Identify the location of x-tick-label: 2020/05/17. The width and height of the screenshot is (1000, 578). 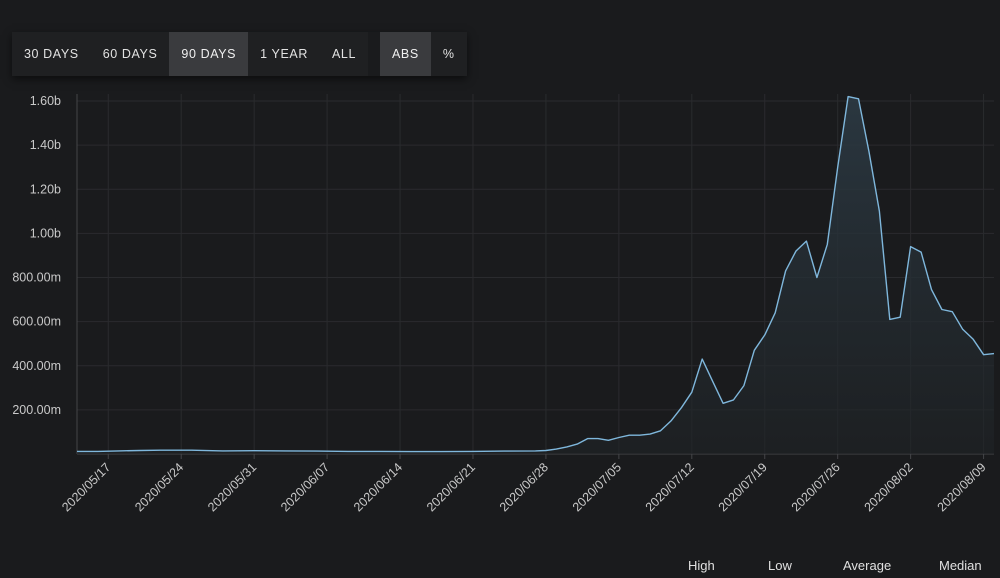
(86, 487).